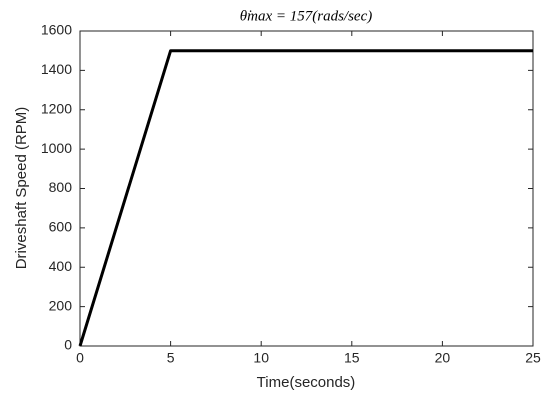 The width and height of the screenshot is (550, 400). What do you see at coordinates (61, 187) in the screenshot?
I see `y-tick-label: 800` at bounding box center [61, 187].